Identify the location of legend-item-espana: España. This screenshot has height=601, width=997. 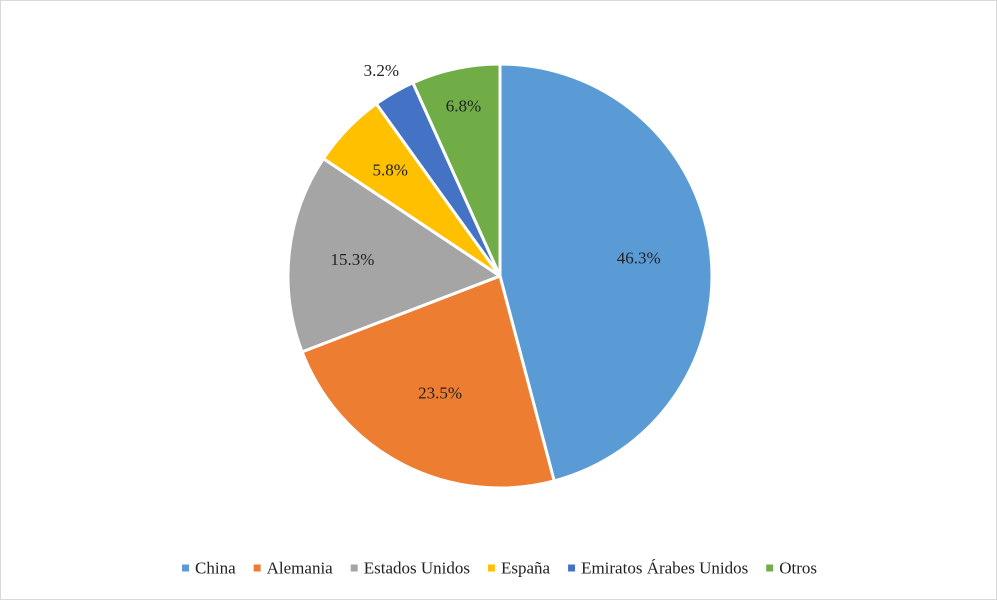
(519, 568).